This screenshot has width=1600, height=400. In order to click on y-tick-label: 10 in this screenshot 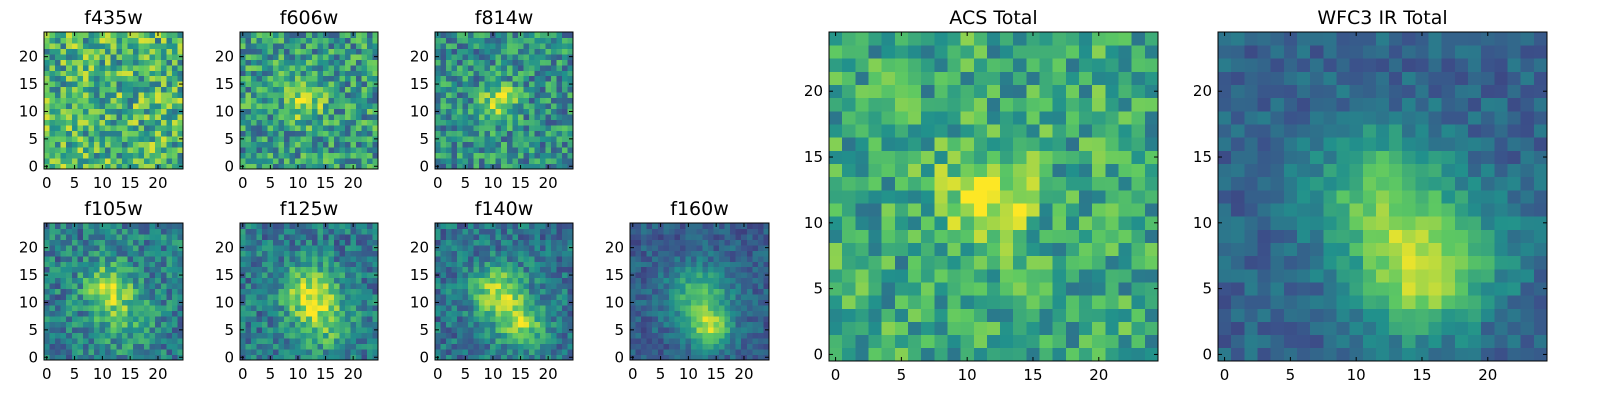, I will do `click(419, 302)`.